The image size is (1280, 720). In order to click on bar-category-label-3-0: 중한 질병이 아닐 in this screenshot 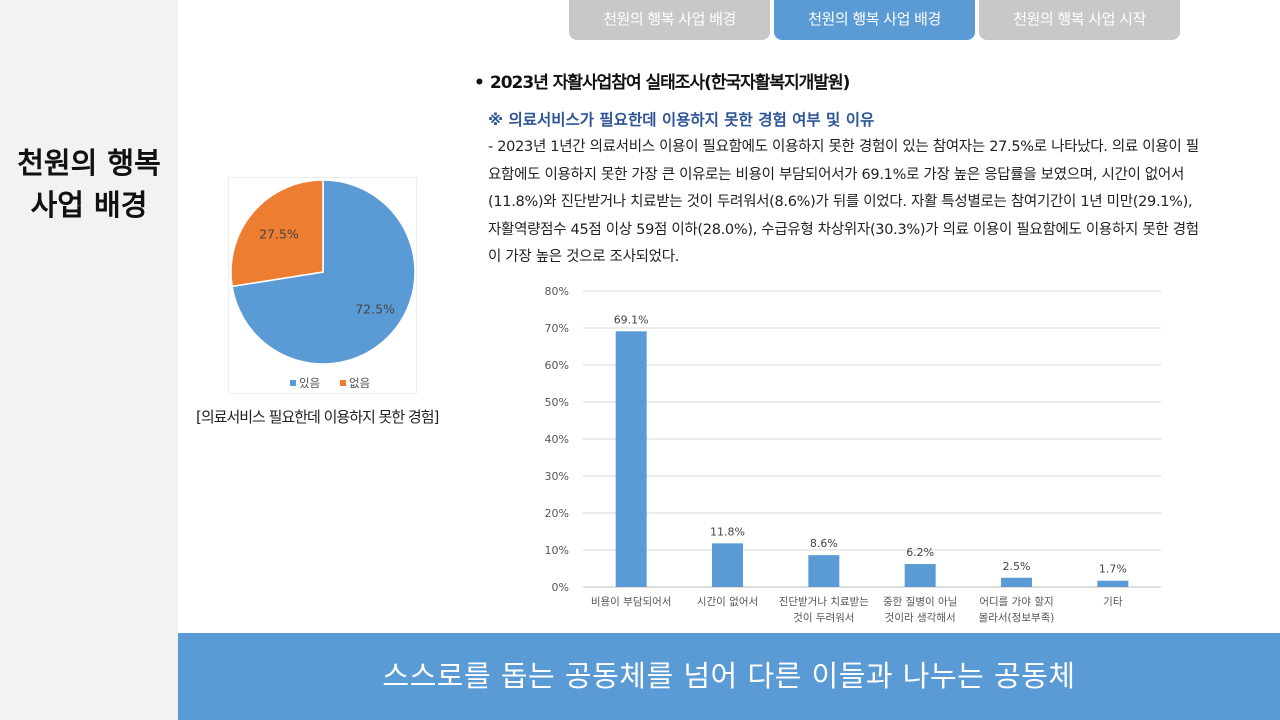, I will do `click(920, 602)`.